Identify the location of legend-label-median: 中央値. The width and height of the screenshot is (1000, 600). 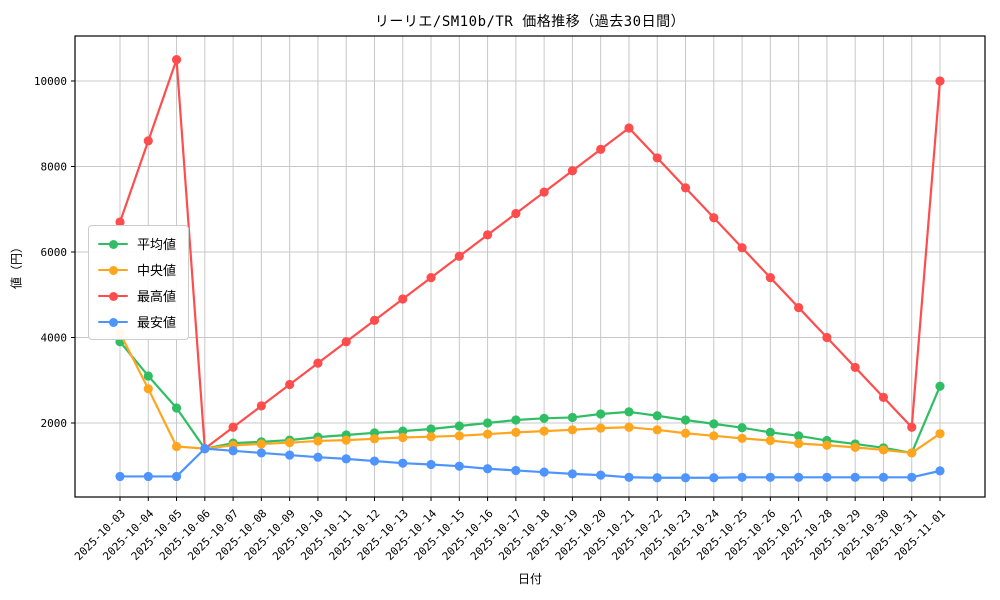
(157, 271).